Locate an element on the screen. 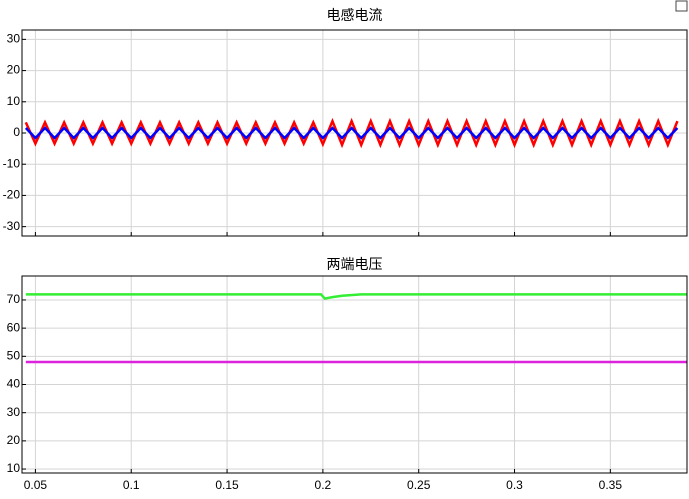  y-tick-label: -30 is located at coordinates (12, 226).